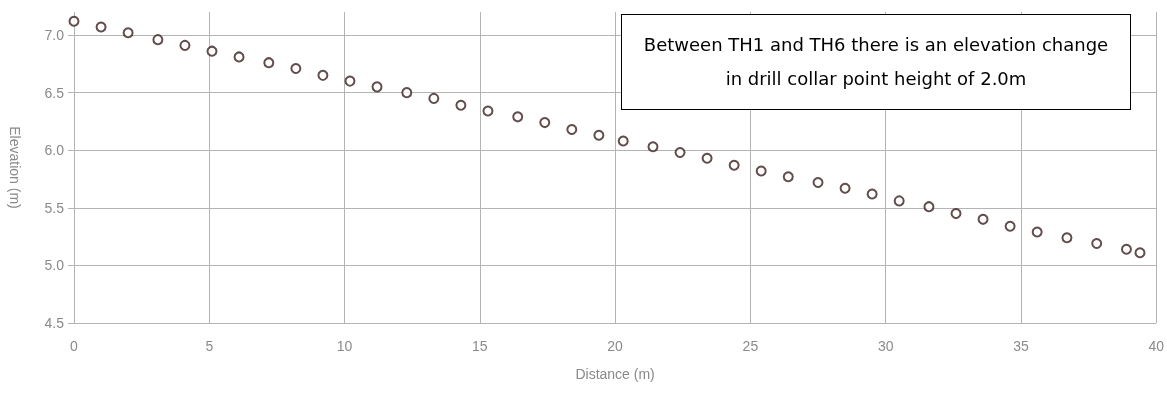 Image resolution: width=1167 pixels, height=405 pixels. What do you see at coordinates (54, 150) in the screenshot?
I see `y-tick-label: 6.0` at bounding box center [54, 150].